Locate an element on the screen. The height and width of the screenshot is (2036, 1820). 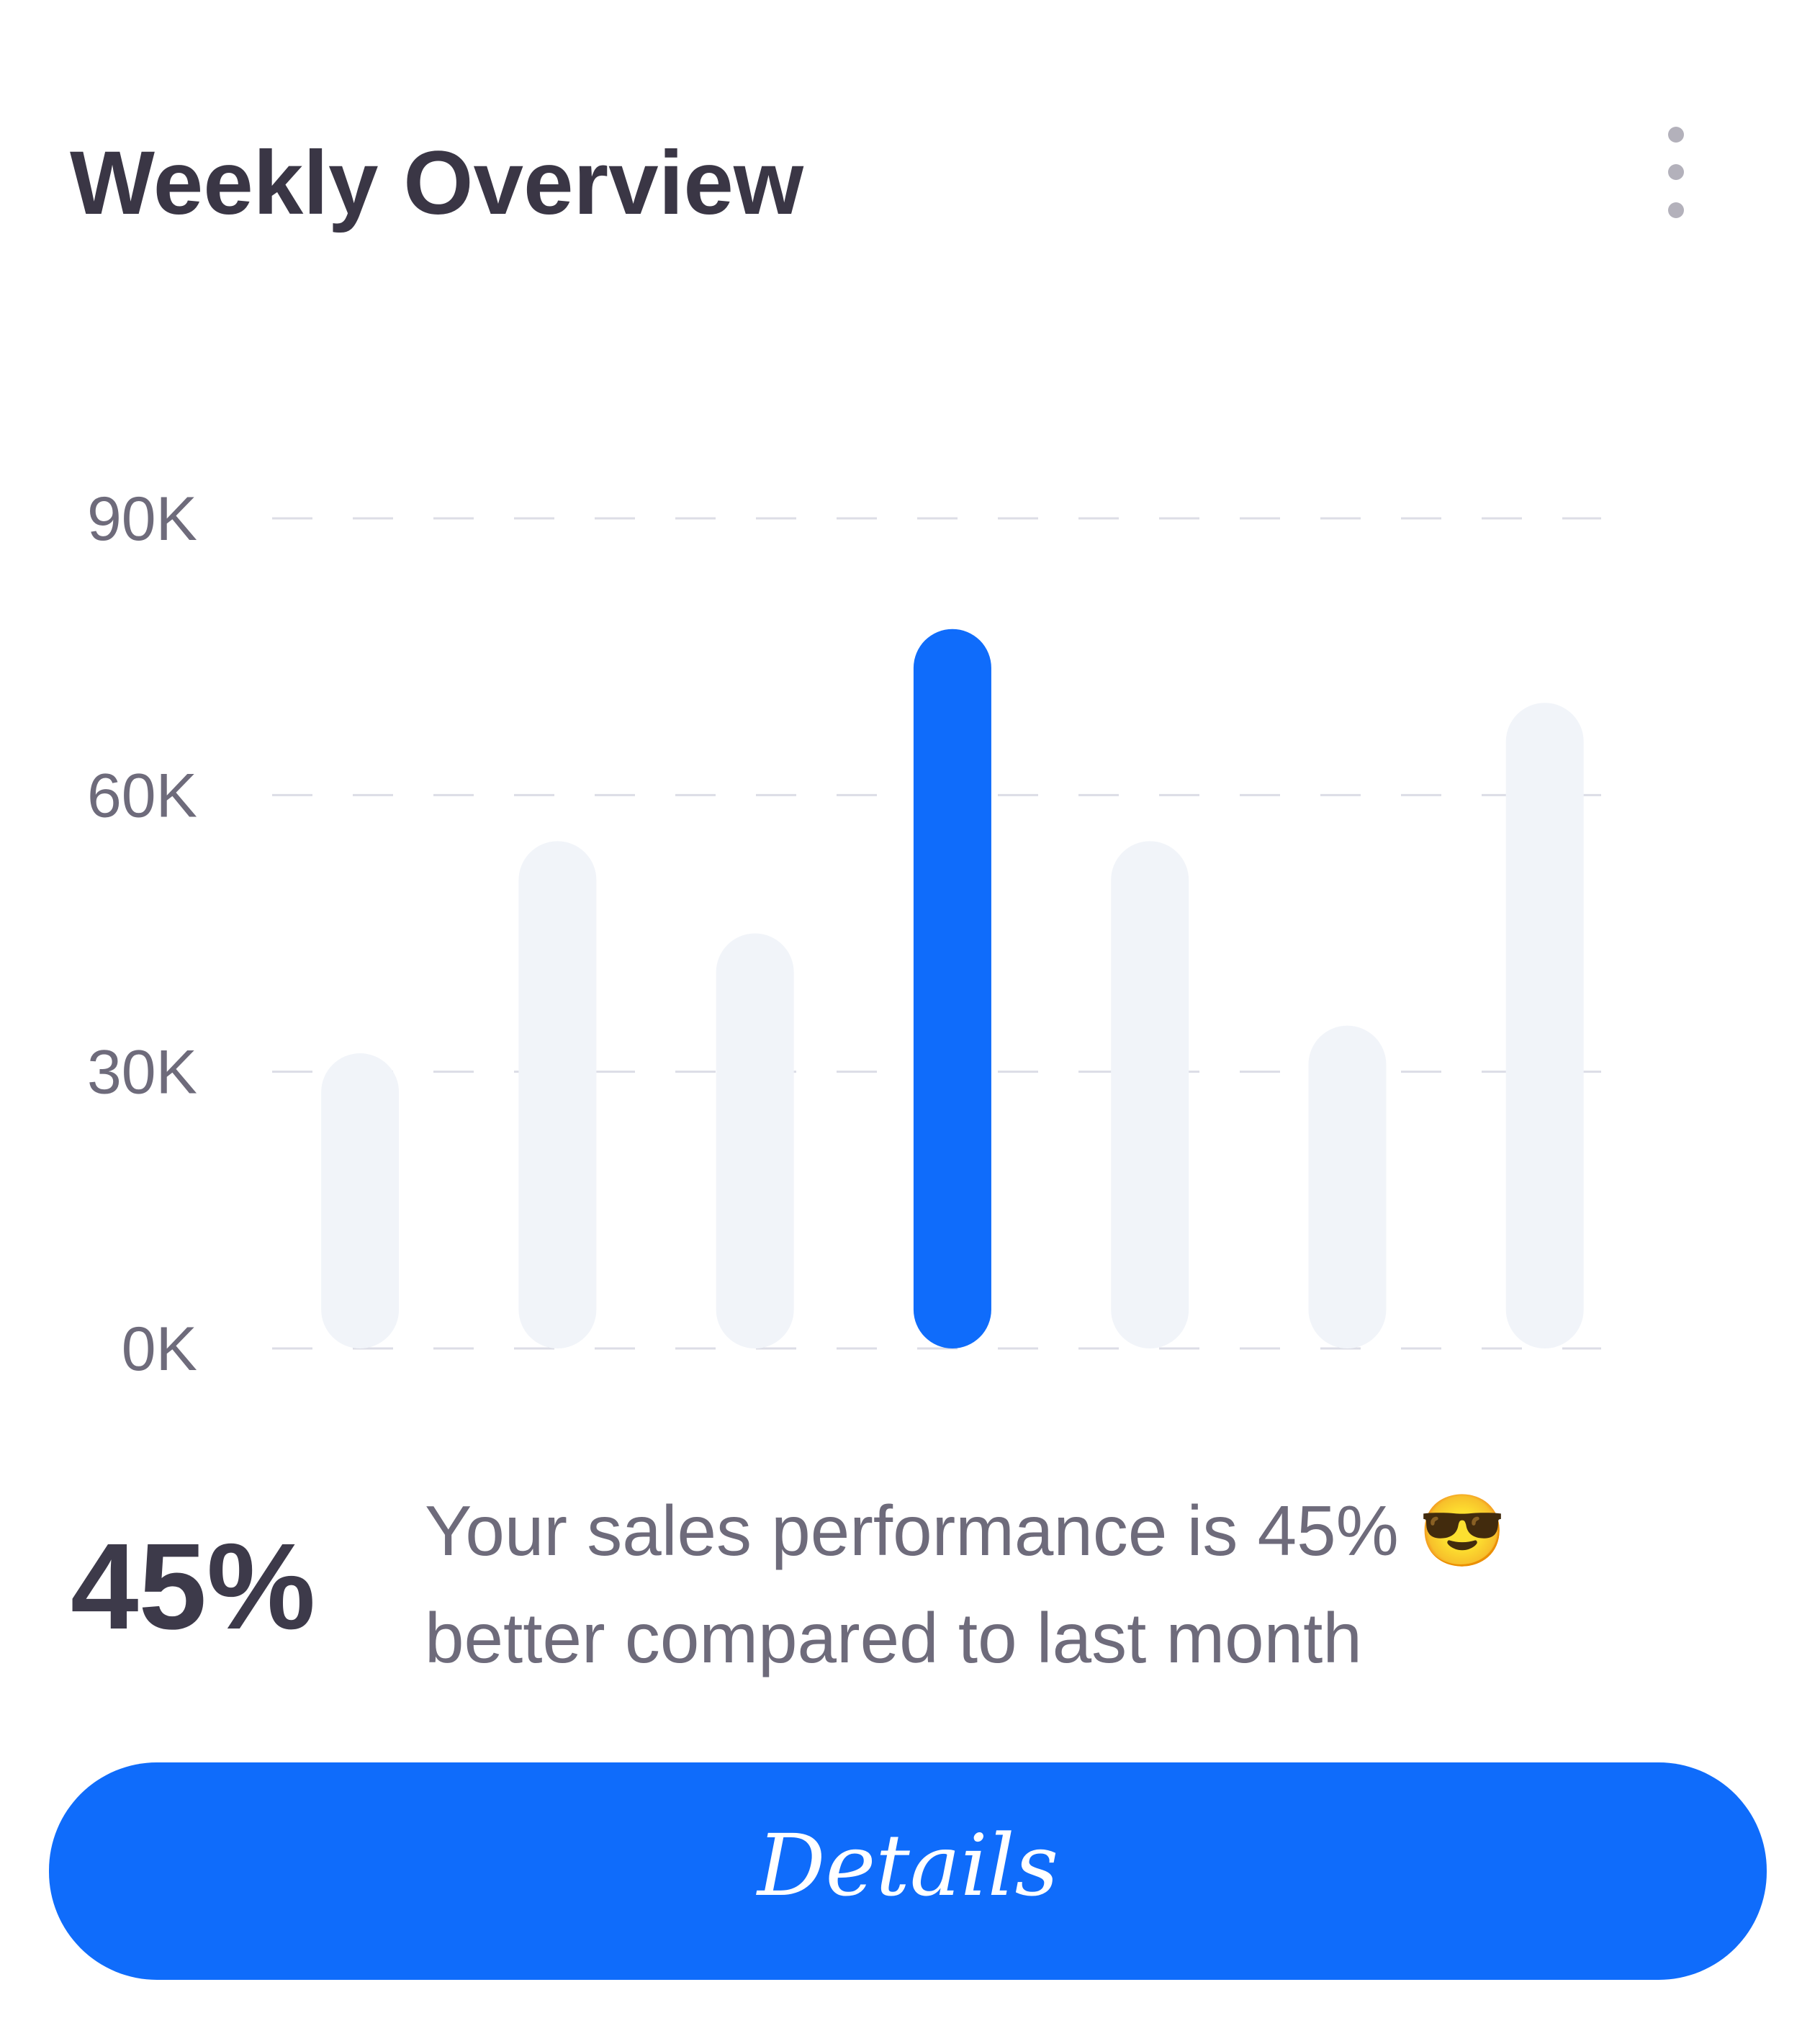
card-title: Weekly Overview is located at coordinates (437, 183).